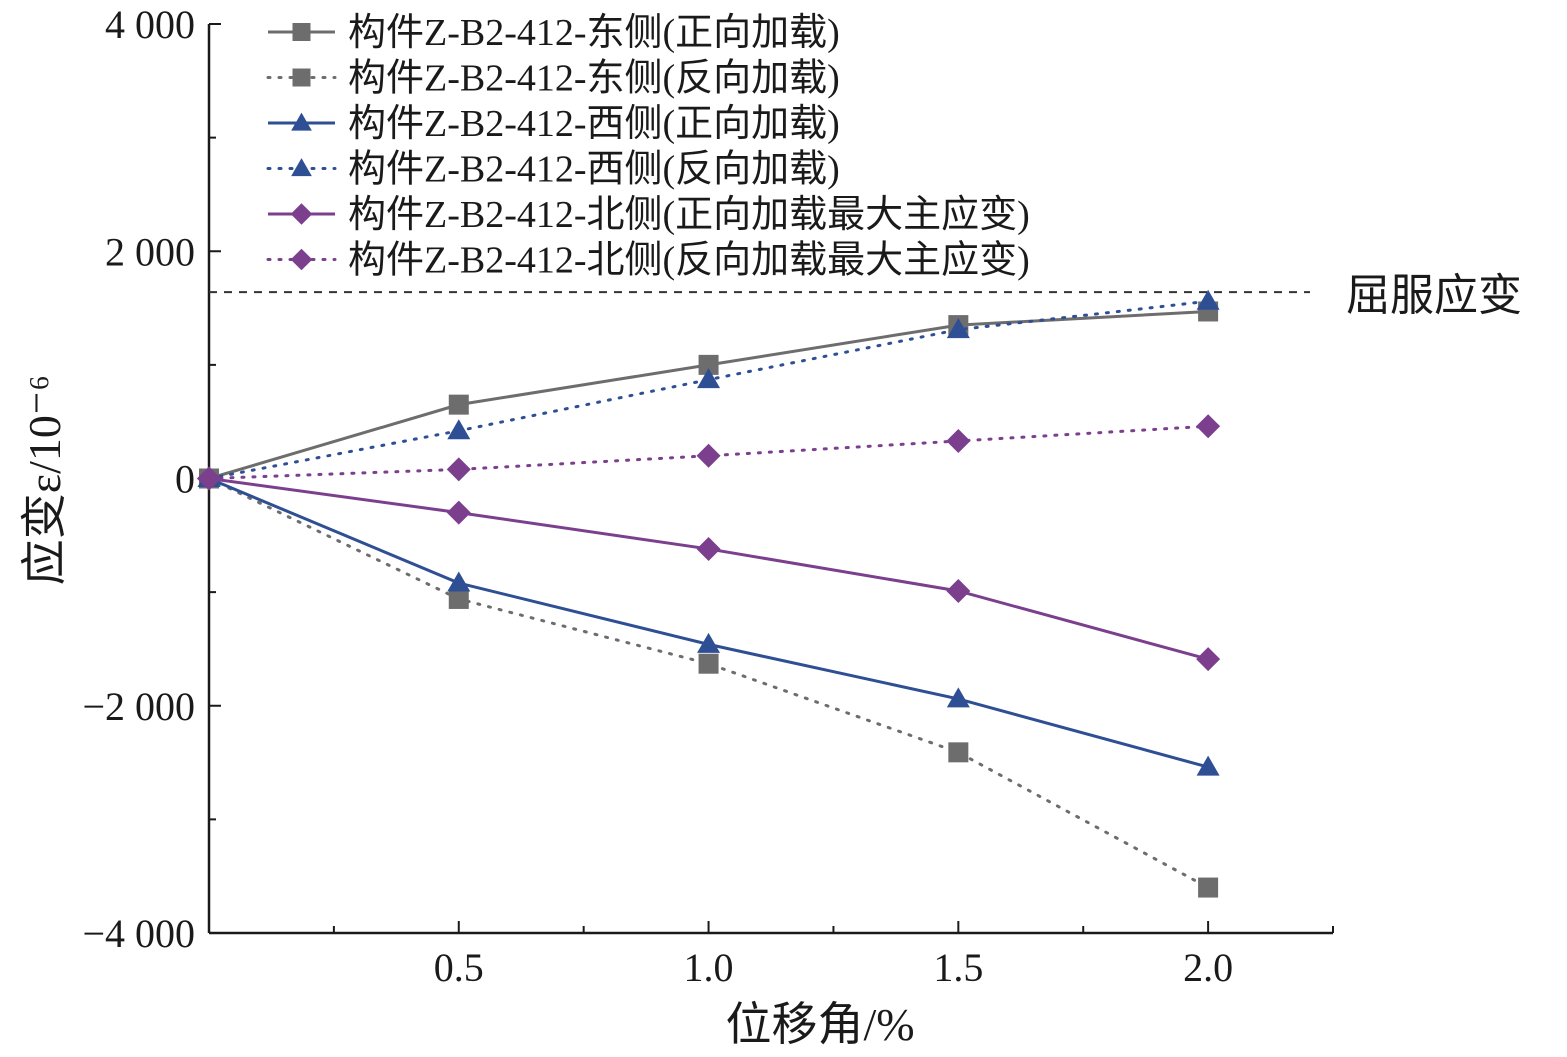 This screenshot has height=1057, width=1567. Describe the element at coordinates (709, 967) in the screenshot. I see `x-tick-label: 1.0` at that location.